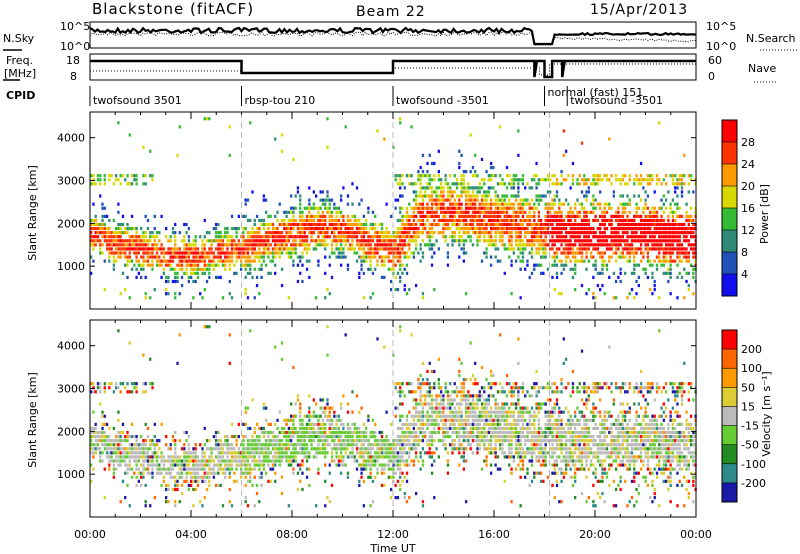 The image size is (800, 554). Describe the element at coordinates (748, 387) in the screenshot. I see `colorbar-tick-label: 50` at that location.